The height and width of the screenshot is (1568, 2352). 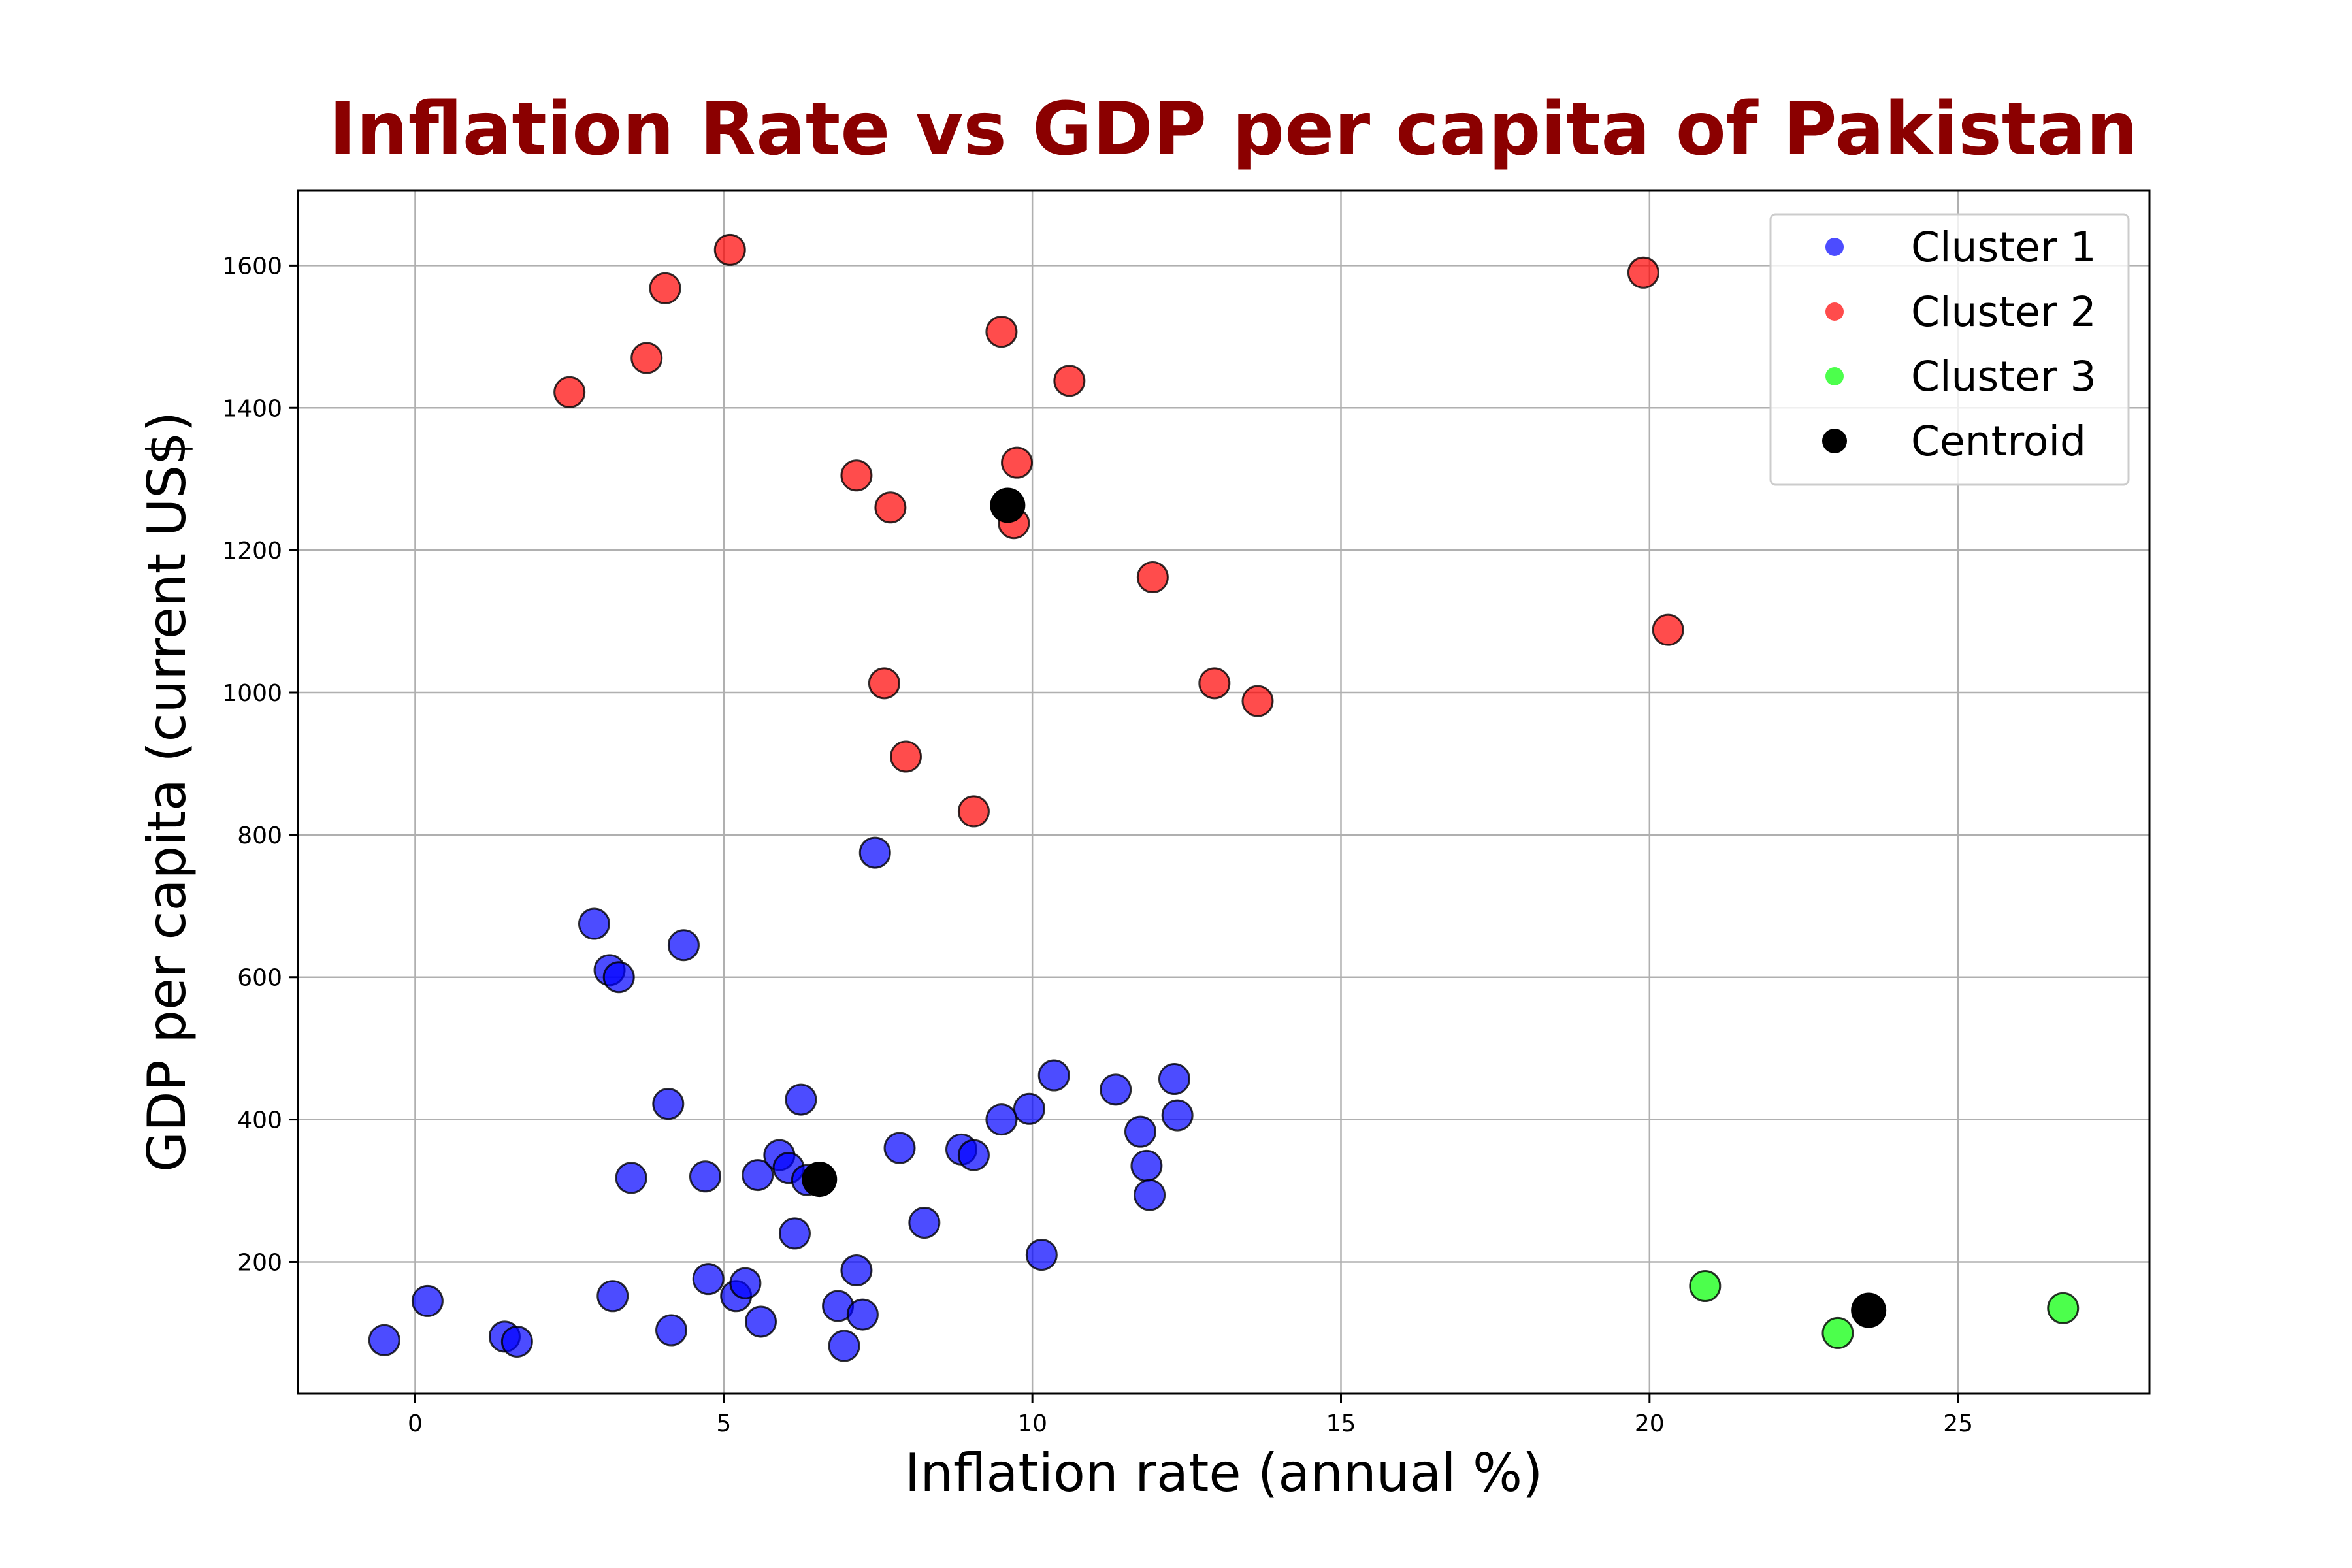 What do you see at coordinates (167, 792) in the screenshot?
I see `y-axis-label: GDP per capita (current US$)` at bounding box center [167, 792].